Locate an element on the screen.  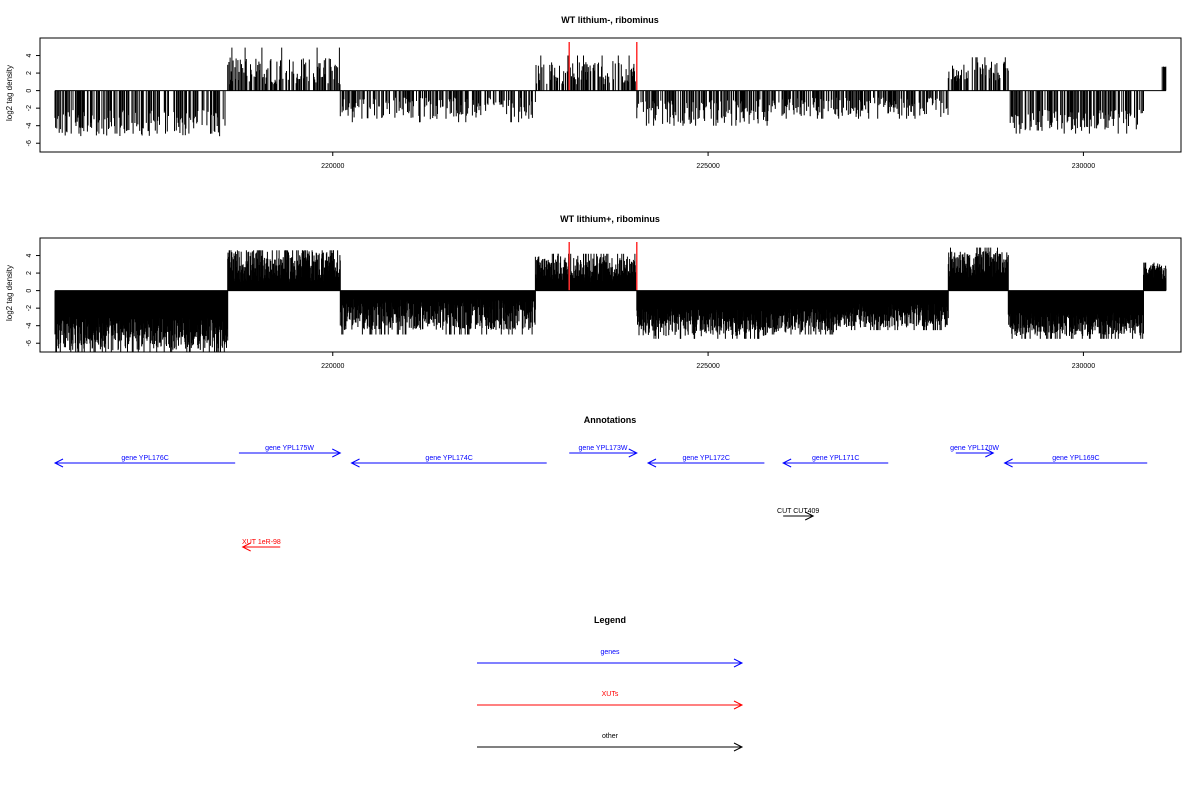
feature-label: gene YPL175W is located at coordinates (289, 448).